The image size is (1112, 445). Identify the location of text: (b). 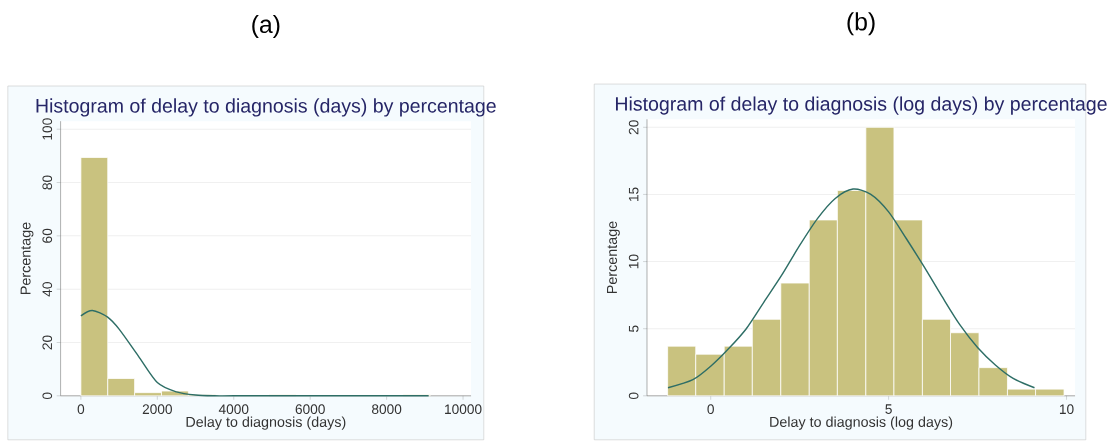
(861, 24).